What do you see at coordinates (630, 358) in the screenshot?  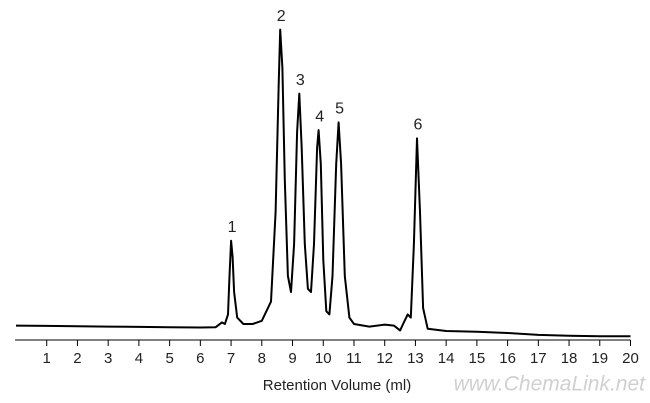 I see `x-tick-label: 20` at bounding box center [630, 358].